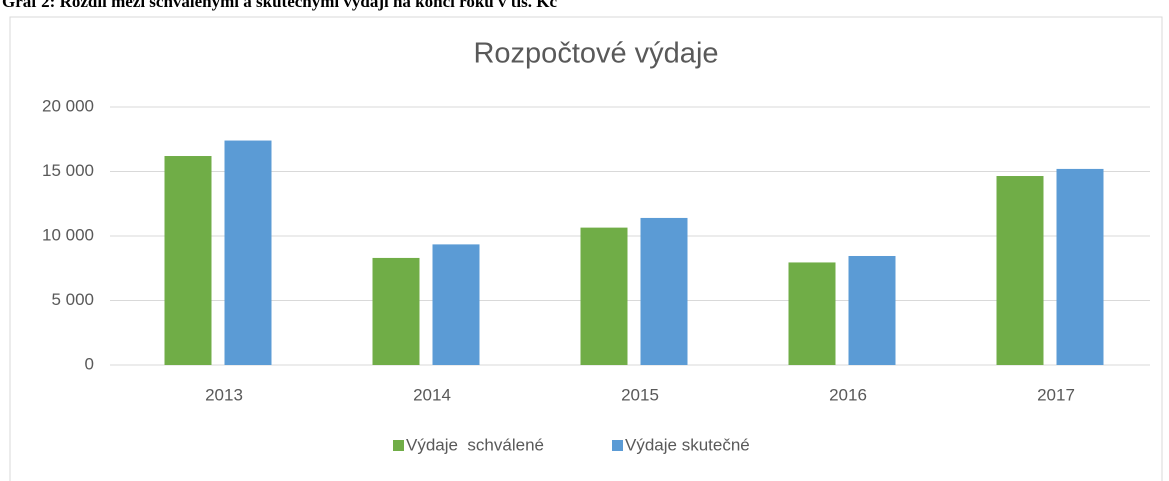 The height and width of the screenshot is (481, 1169). Describe the element at coordinates (68, 170) in the screenshot. I see `y-tick-label: 15 000` at that location.